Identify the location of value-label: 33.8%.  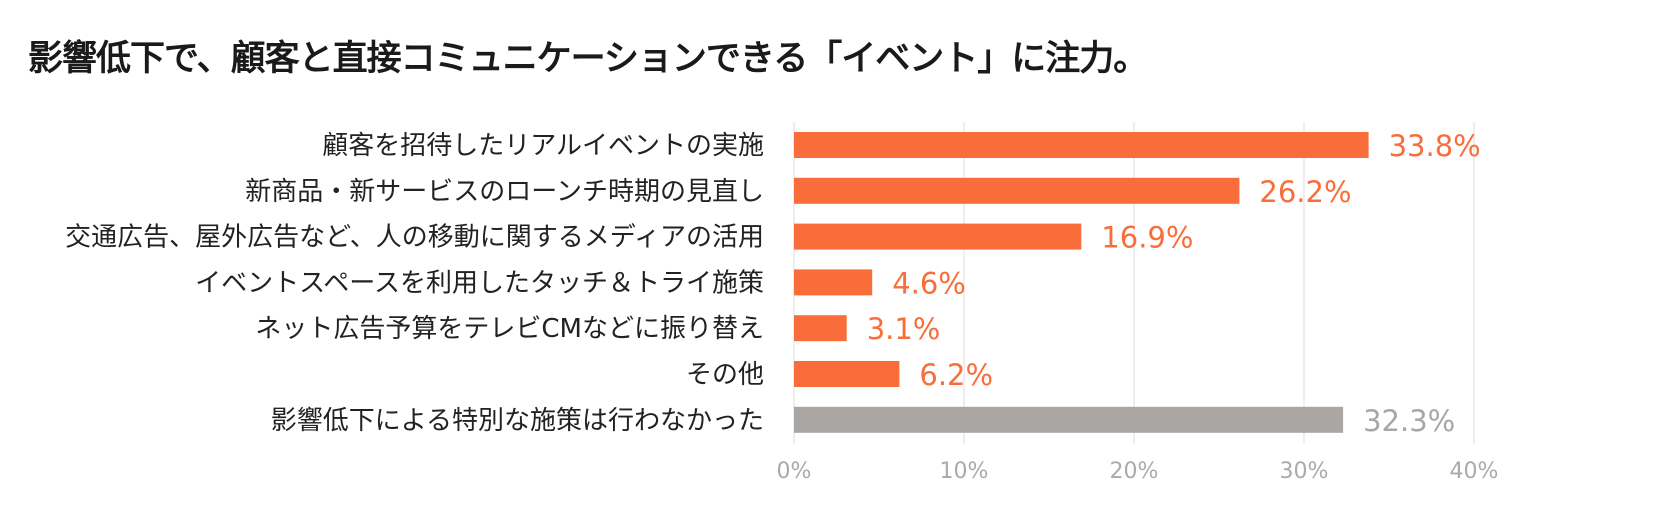
(1435, 146).